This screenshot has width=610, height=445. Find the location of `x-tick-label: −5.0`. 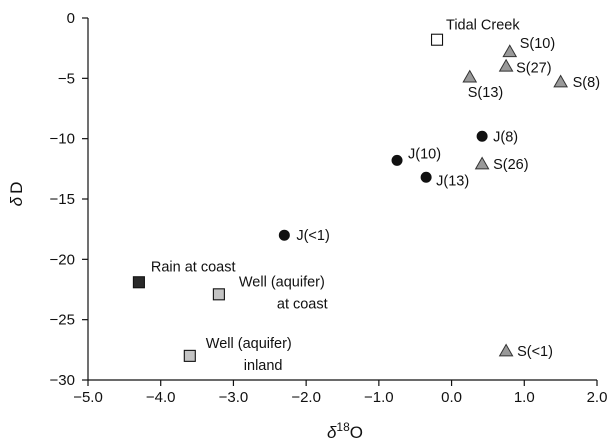

x-tick-label: −5.0 is located at coordinates (88, 397).